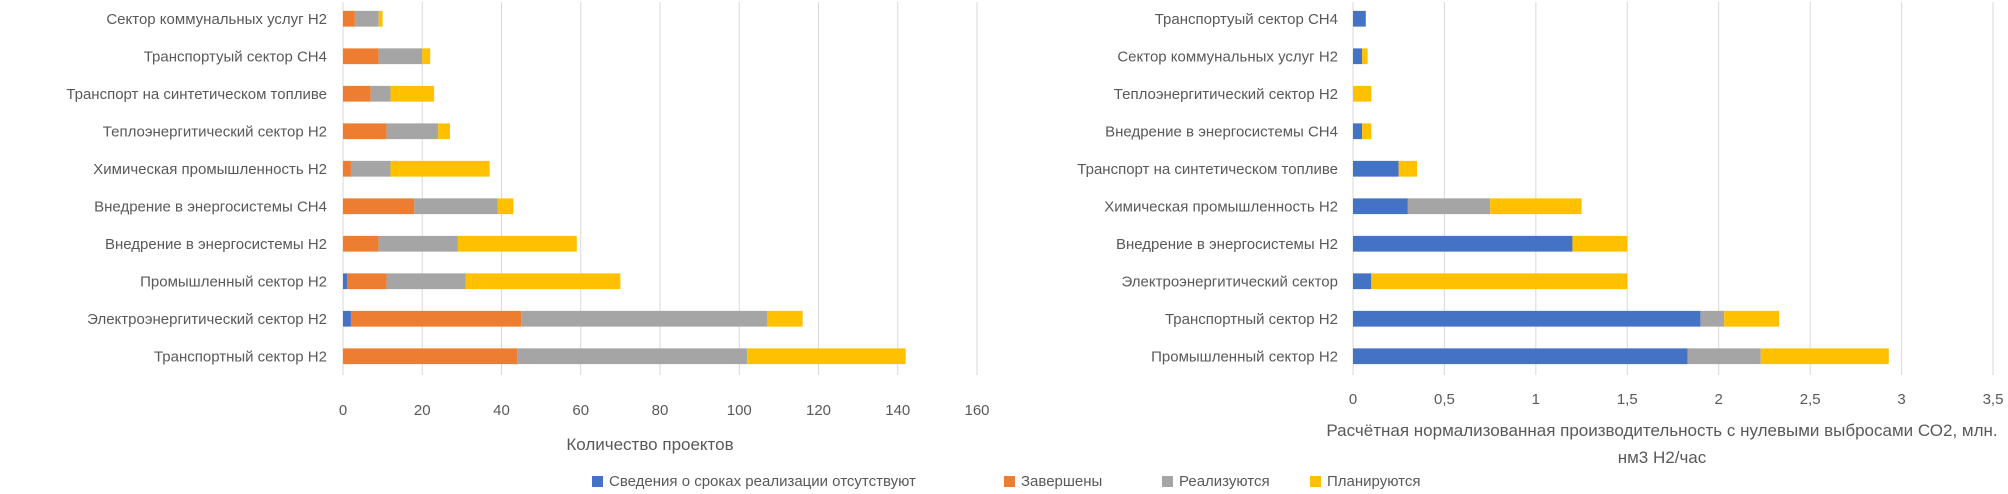 The width and height of the screenshot is (2008, 494). Describe the element at coordinates (1810, 399) in the screenshot. I see `x-tick-label: 2,5` at that location.